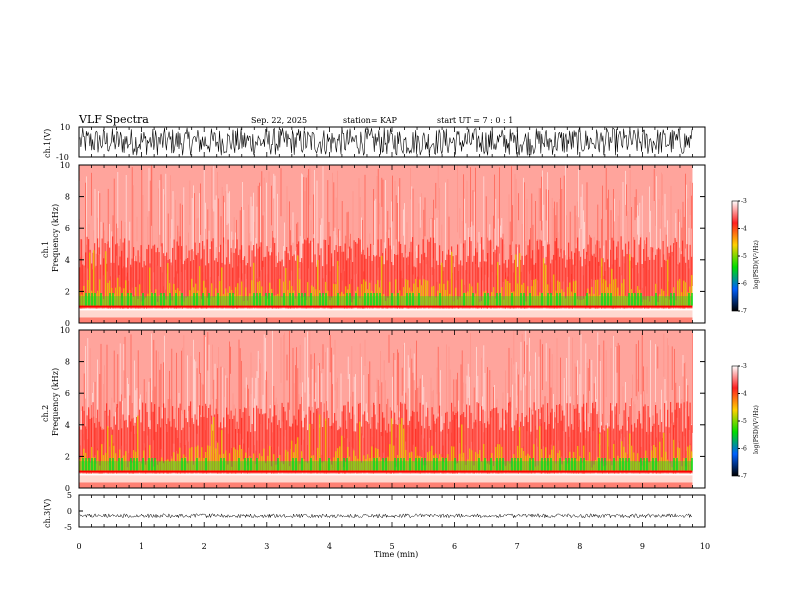 This screenshot has width=792, height=612. Describe the element at coordinates (744, 284) in the screenshot. I see `colorbar-tick-label: -6` at that location.